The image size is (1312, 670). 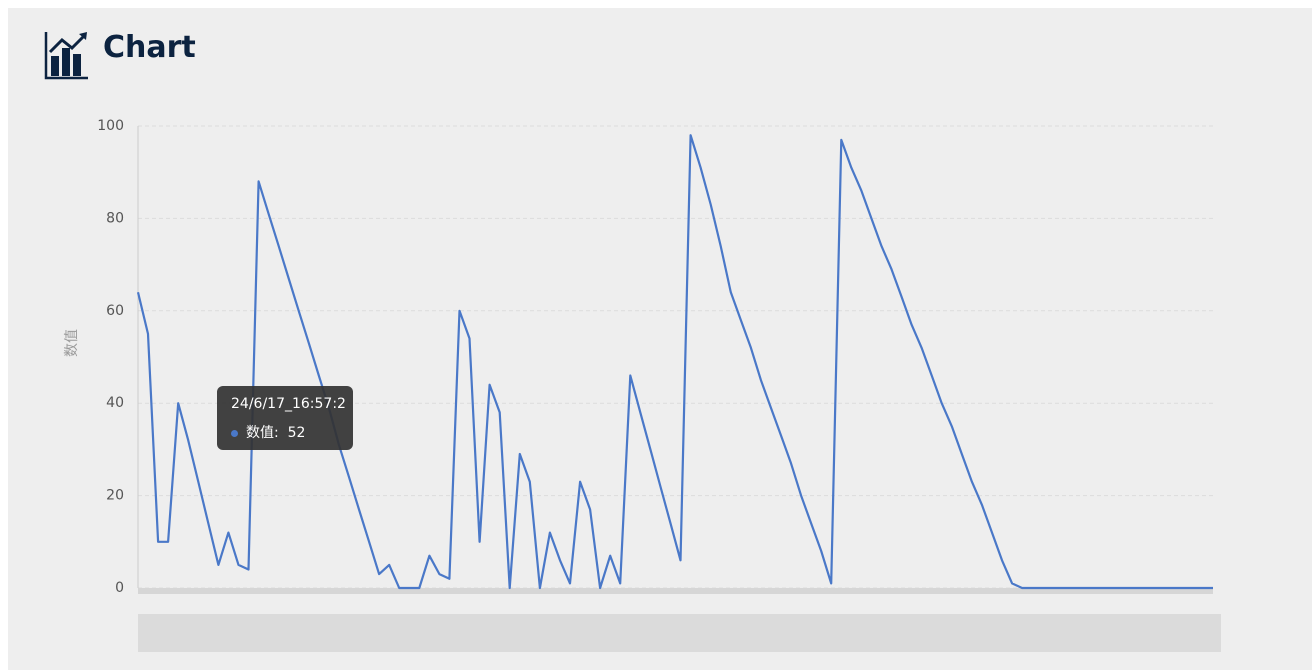 I want to click on tooltip-label: 数值:, so click(x=262, y=433).